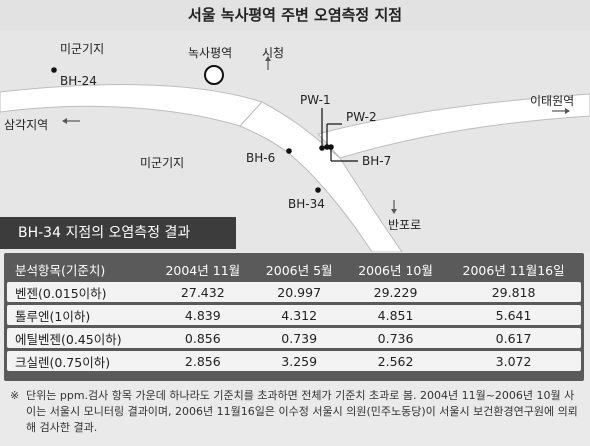  I want to click on table-cell: 4.312, so click(299, 315).